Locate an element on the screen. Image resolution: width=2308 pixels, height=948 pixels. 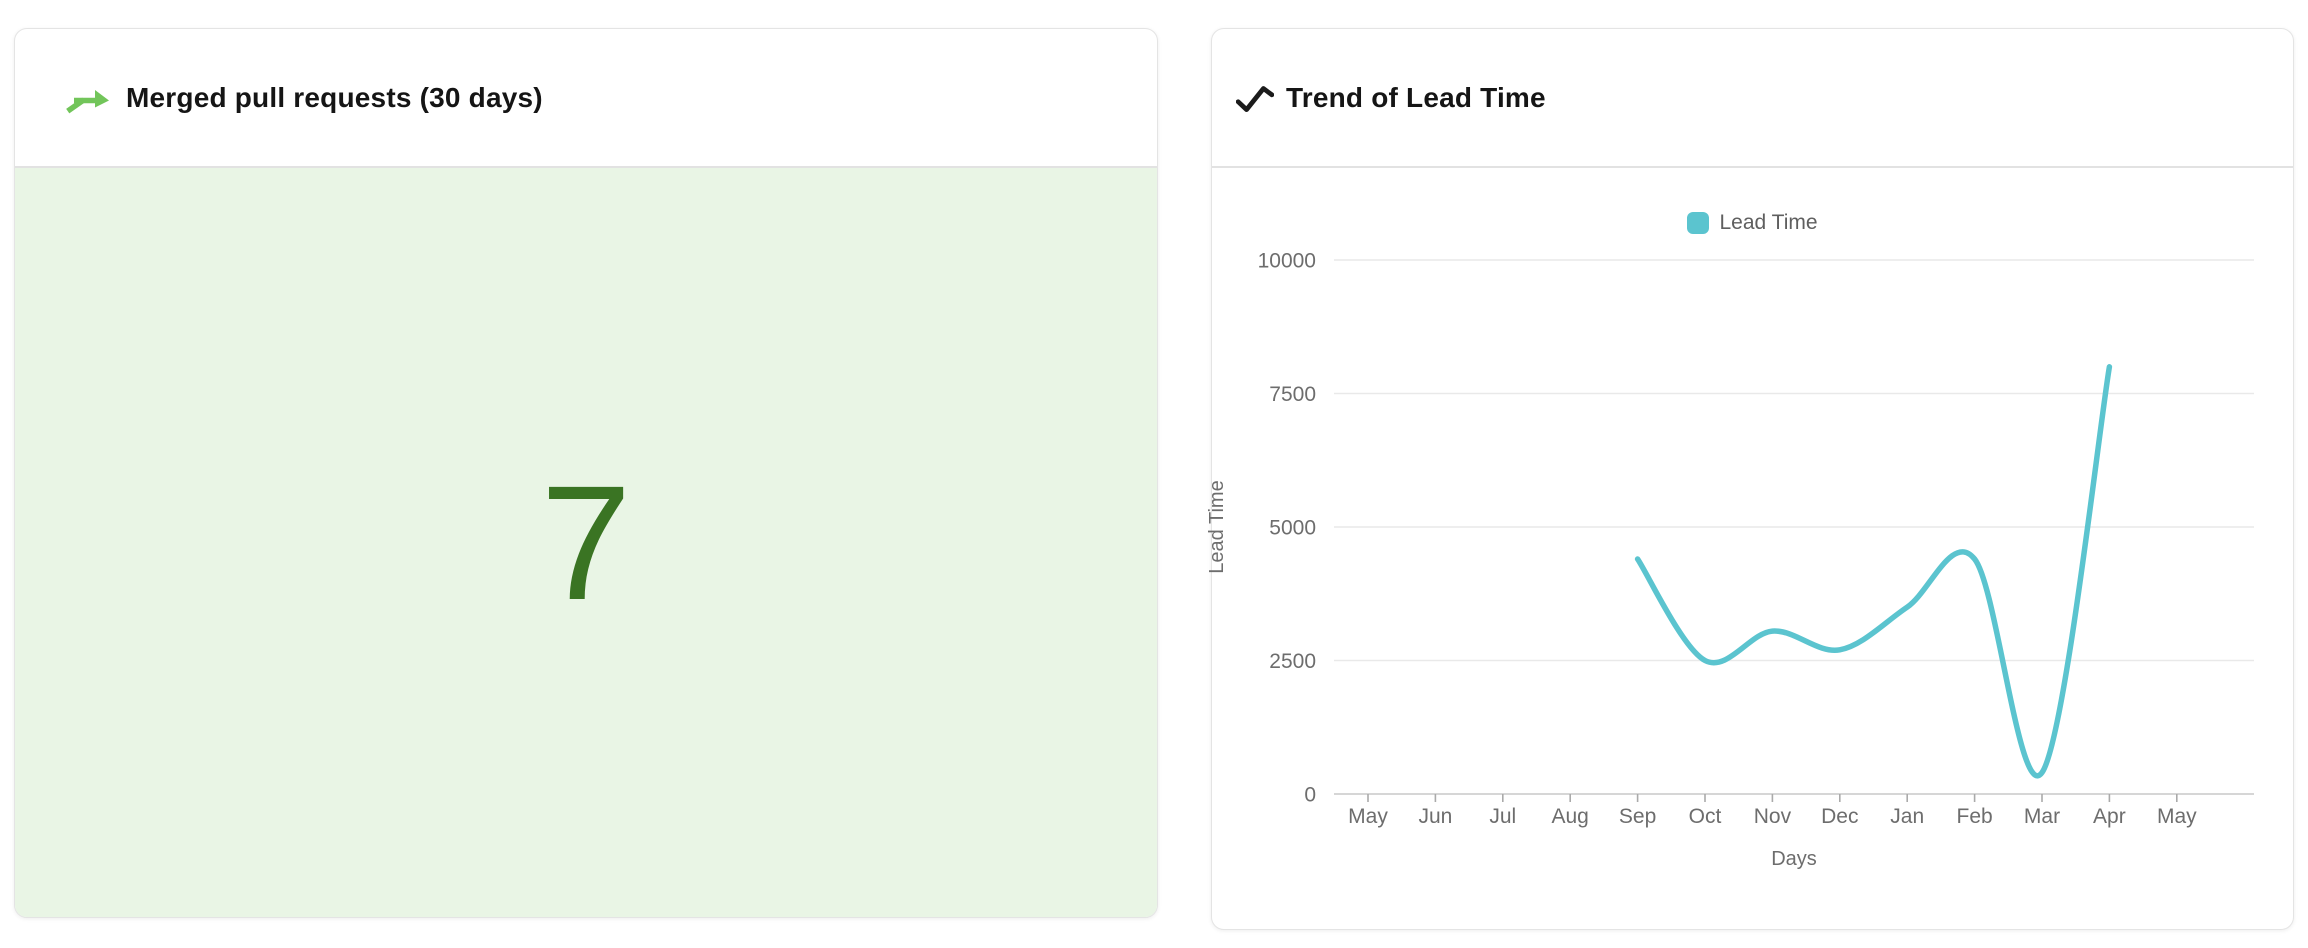
chart-legend-item: Lead Time is located at coordinates (1752, 223).